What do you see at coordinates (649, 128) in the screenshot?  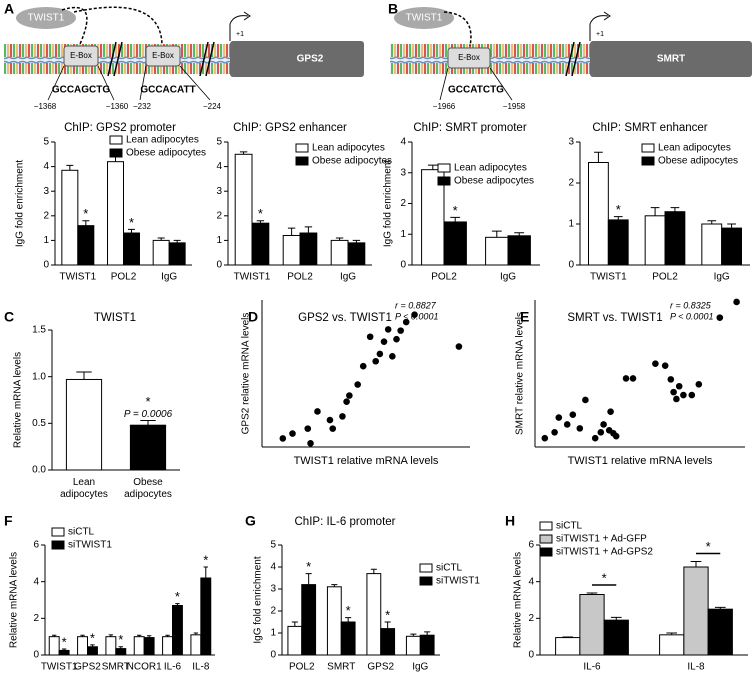 I see `chart-title: ChIP: SMRT enhancer` at bounding box center [649, 128].